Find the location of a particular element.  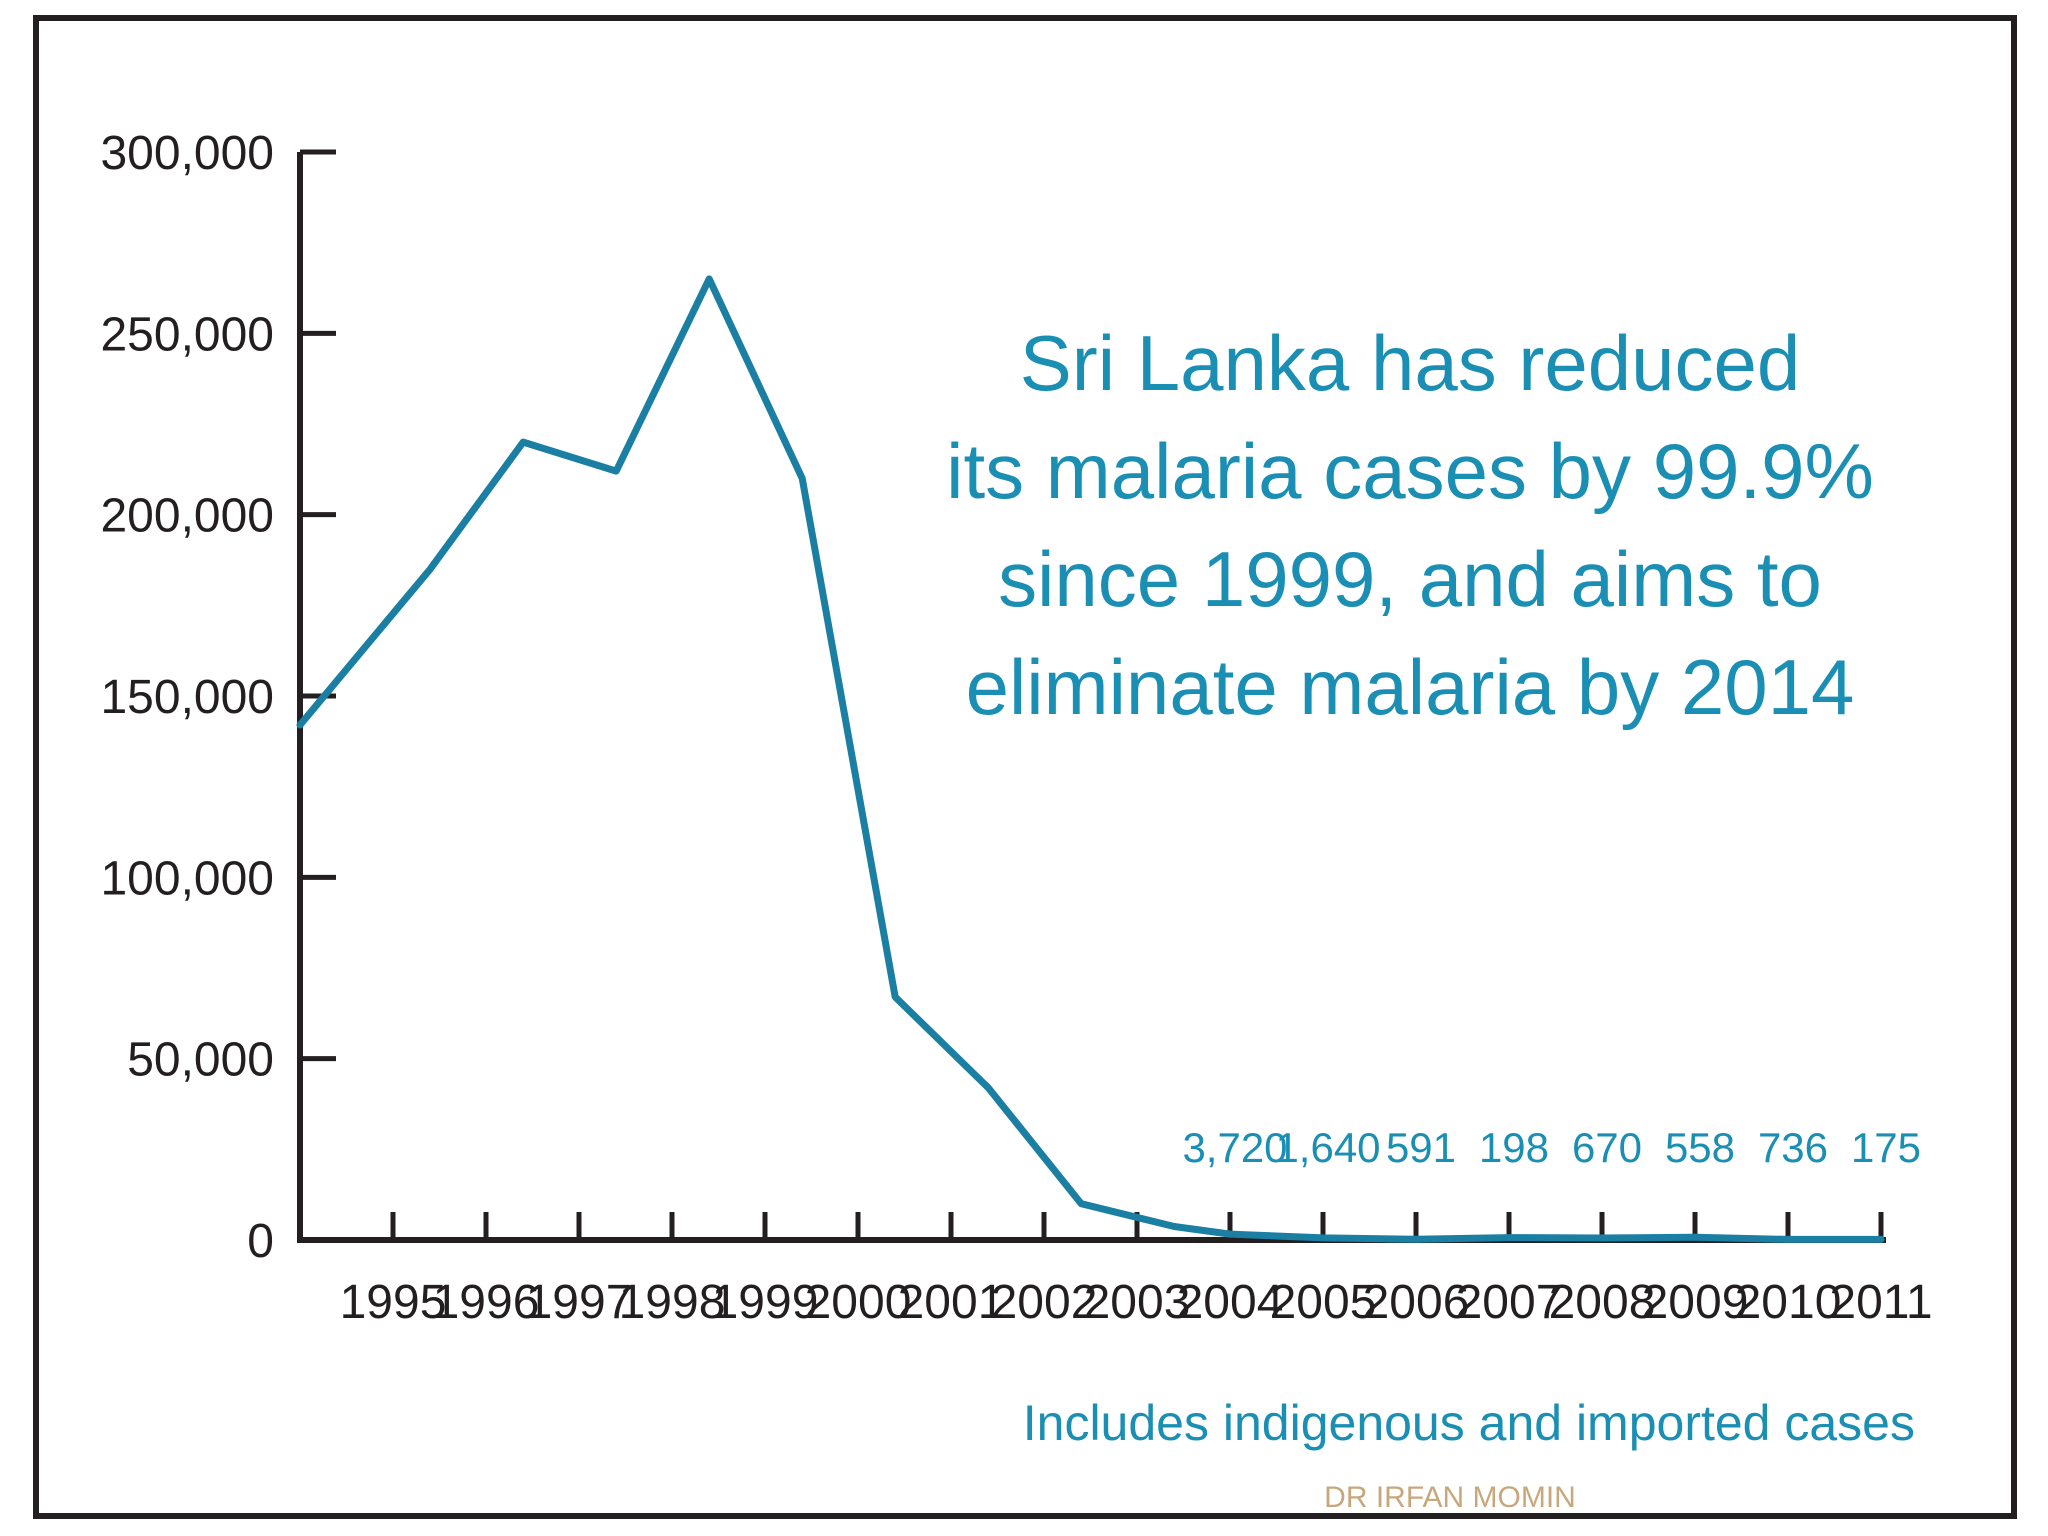

x-tick-label: 1997 is located at coordinates (579, 1302).